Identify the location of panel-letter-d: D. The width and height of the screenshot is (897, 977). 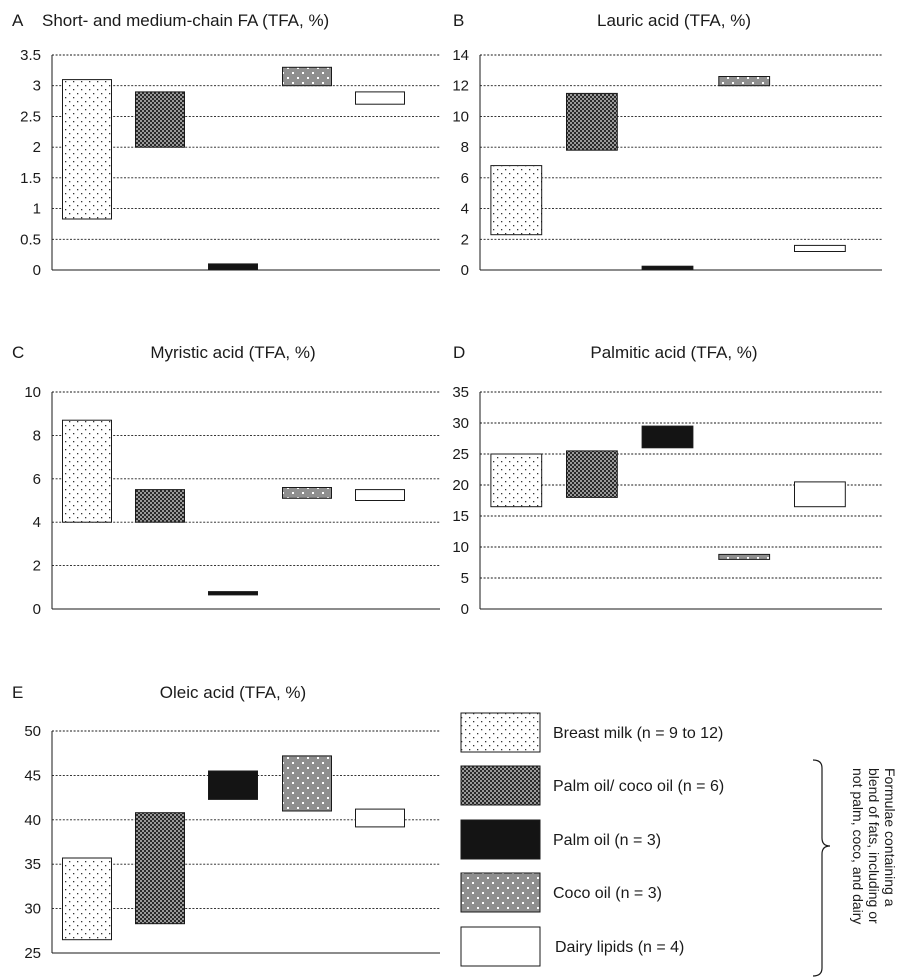
(459, 352).